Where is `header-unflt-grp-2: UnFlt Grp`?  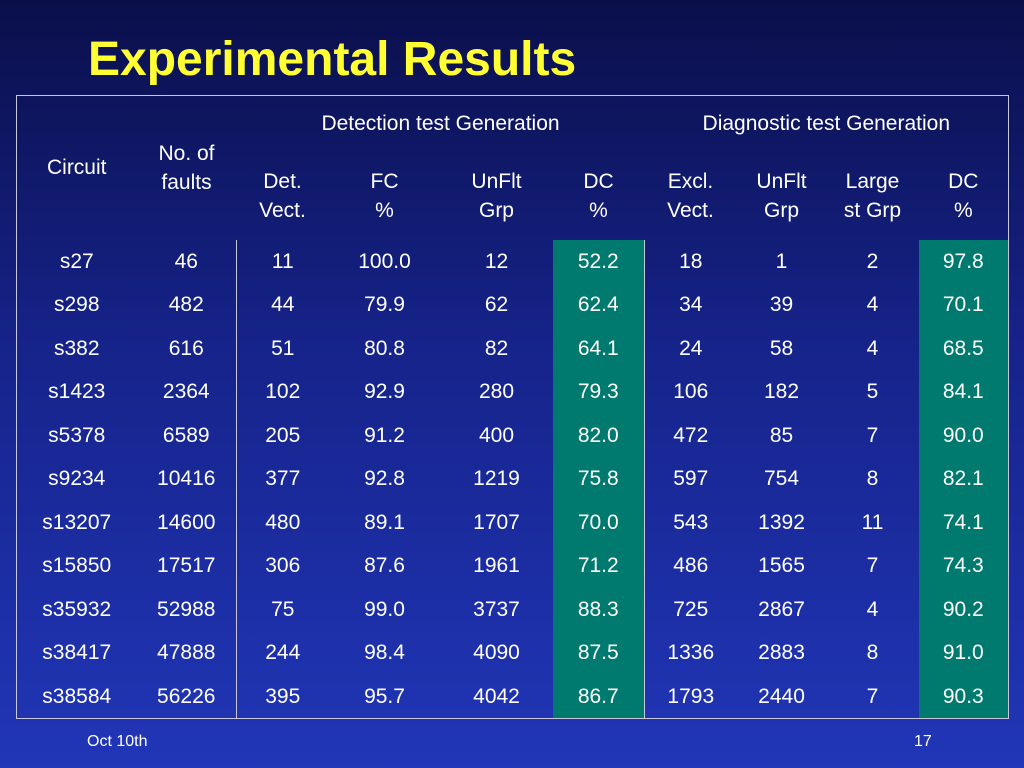
header-unflt-grp-2: UnFlt Grp is located at coordinates (782, 196).